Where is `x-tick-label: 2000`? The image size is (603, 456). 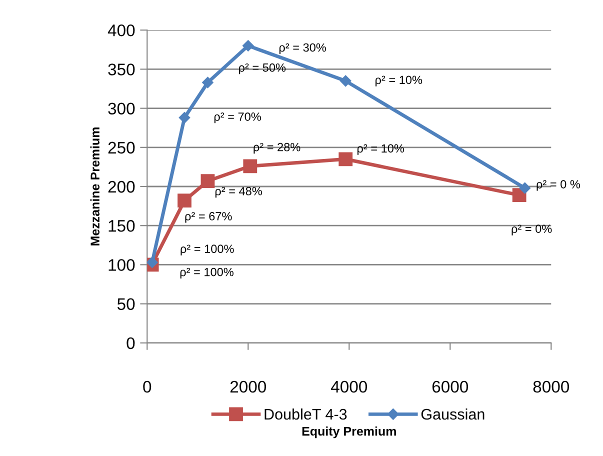 x-tick-label: 2000 is located at coordinates (248, 386).